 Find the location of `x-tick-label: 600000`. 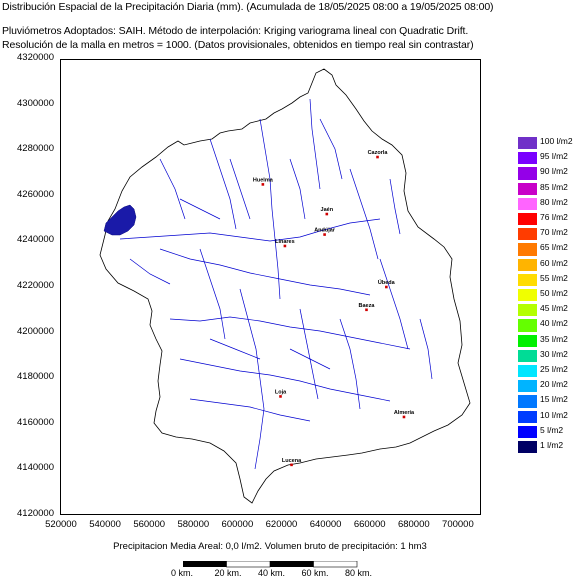

x-tick-label: 600000 is located at coordinates (237, 524).